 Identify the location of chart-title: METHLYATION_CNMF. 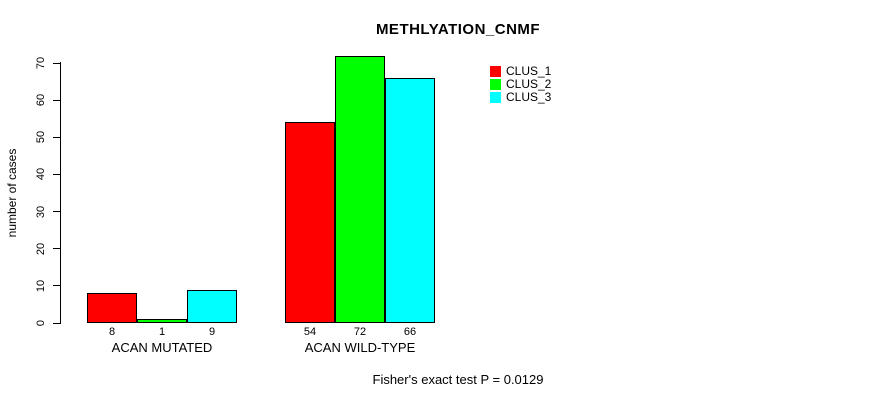
(458, 29).